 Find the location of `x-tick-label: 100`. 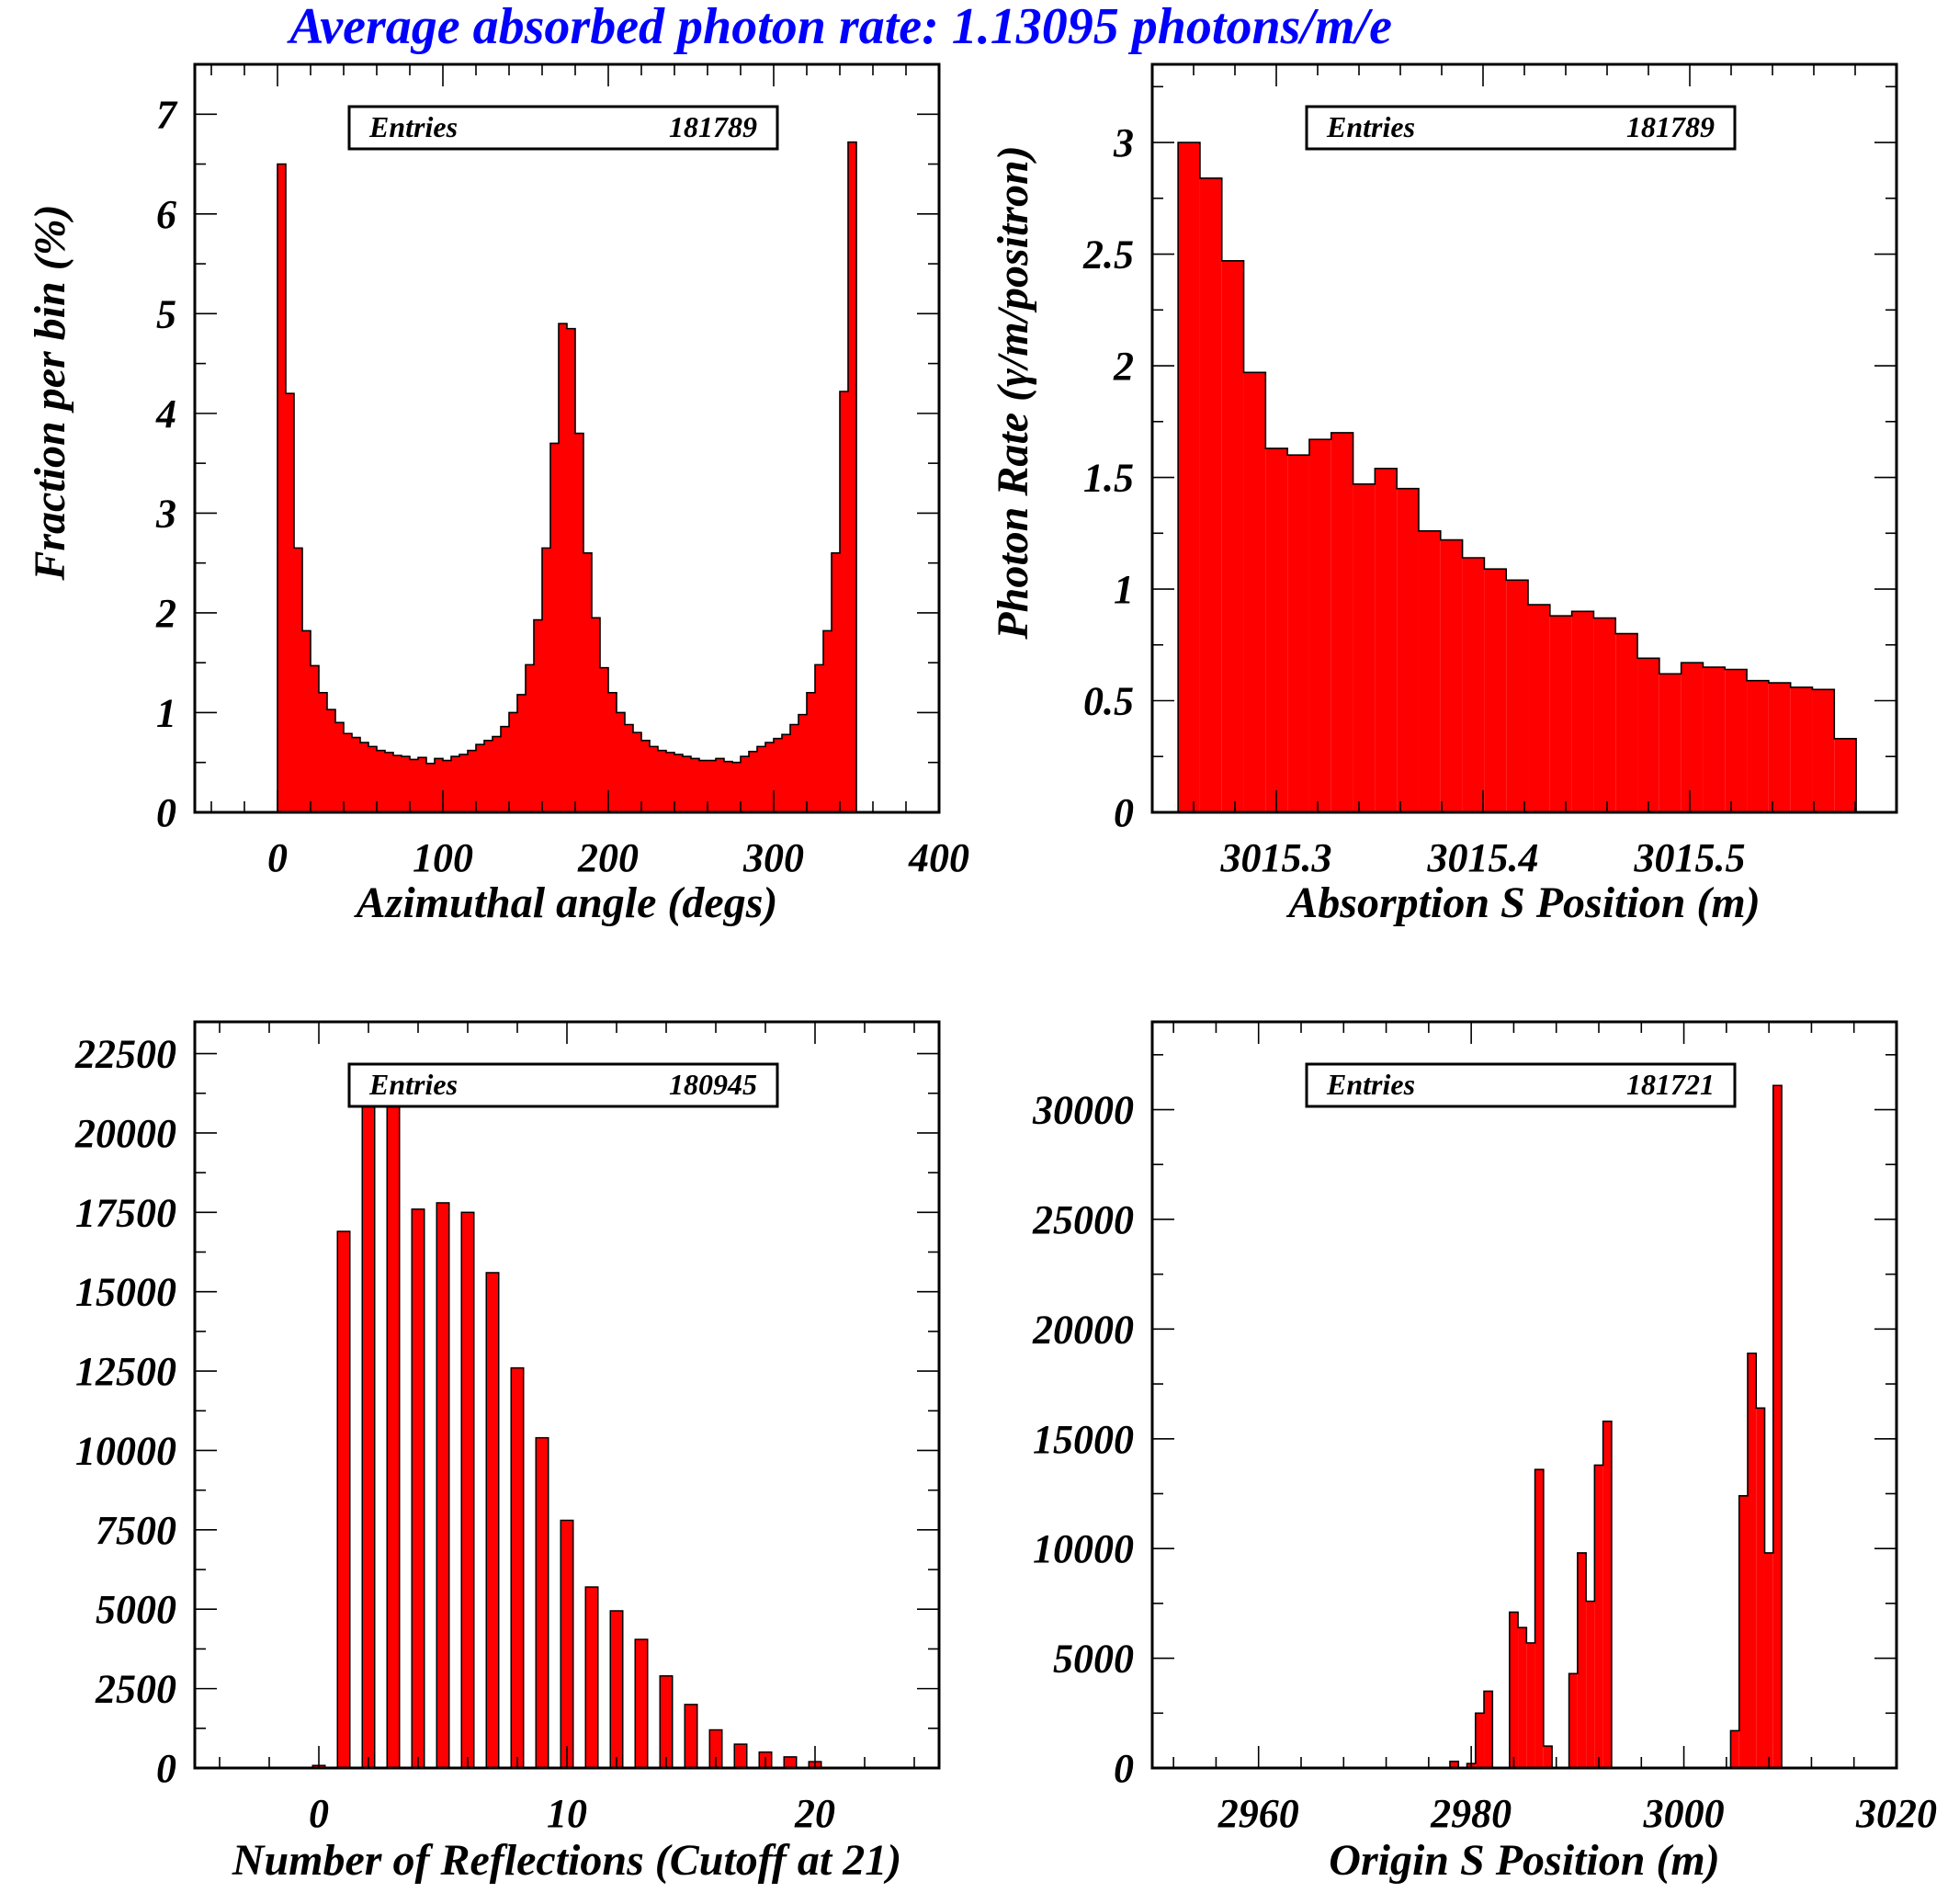

x-tick-label: 100 is located at coordinates (443, 857).